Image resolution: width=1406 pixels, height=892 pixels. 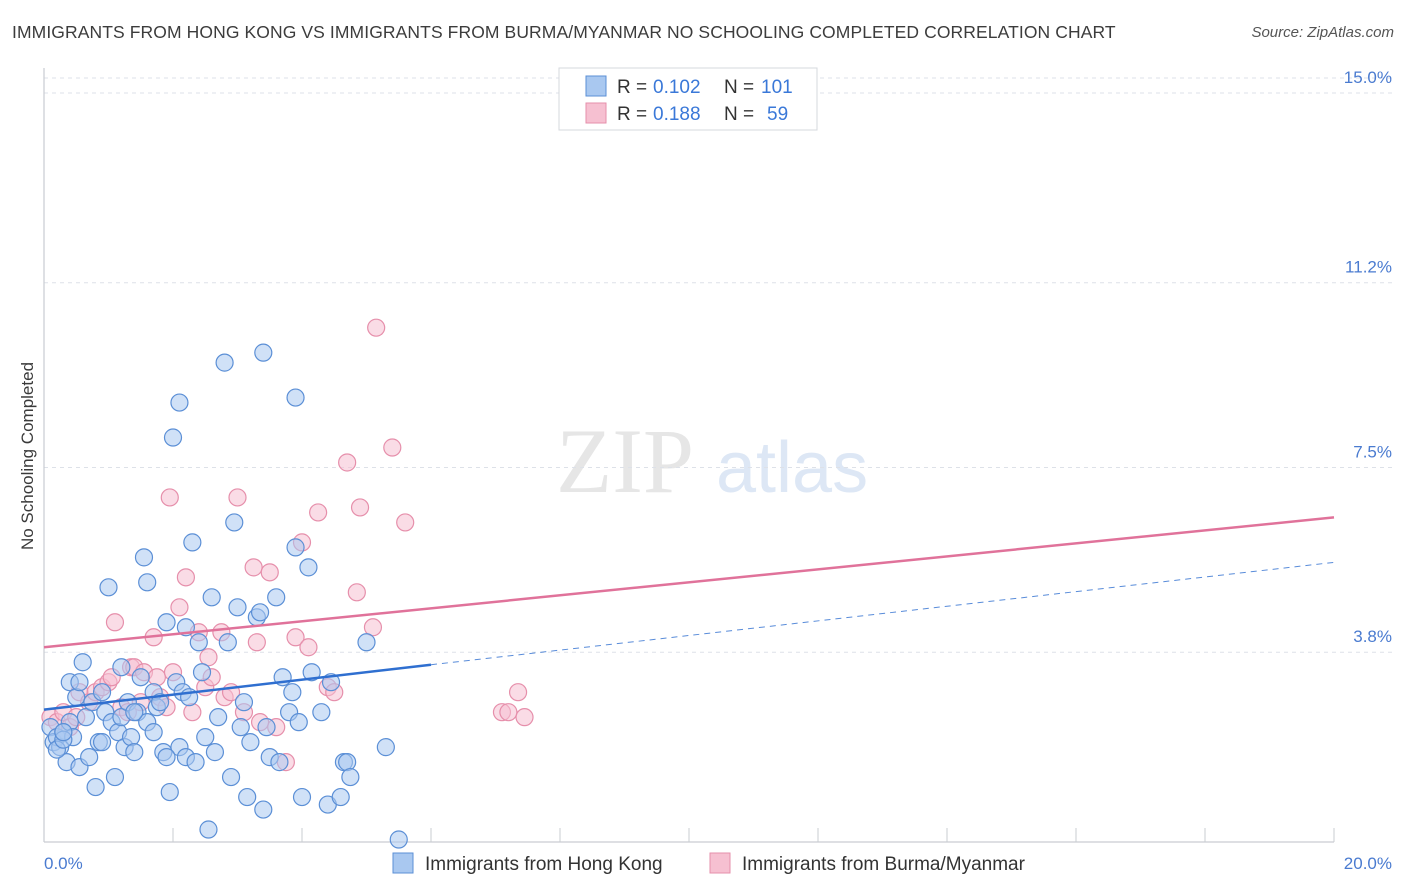 I want to click on correlation-legend: R = 0.102 N = 101 R = 0.188 N = 59, so click(x=688, y=99).